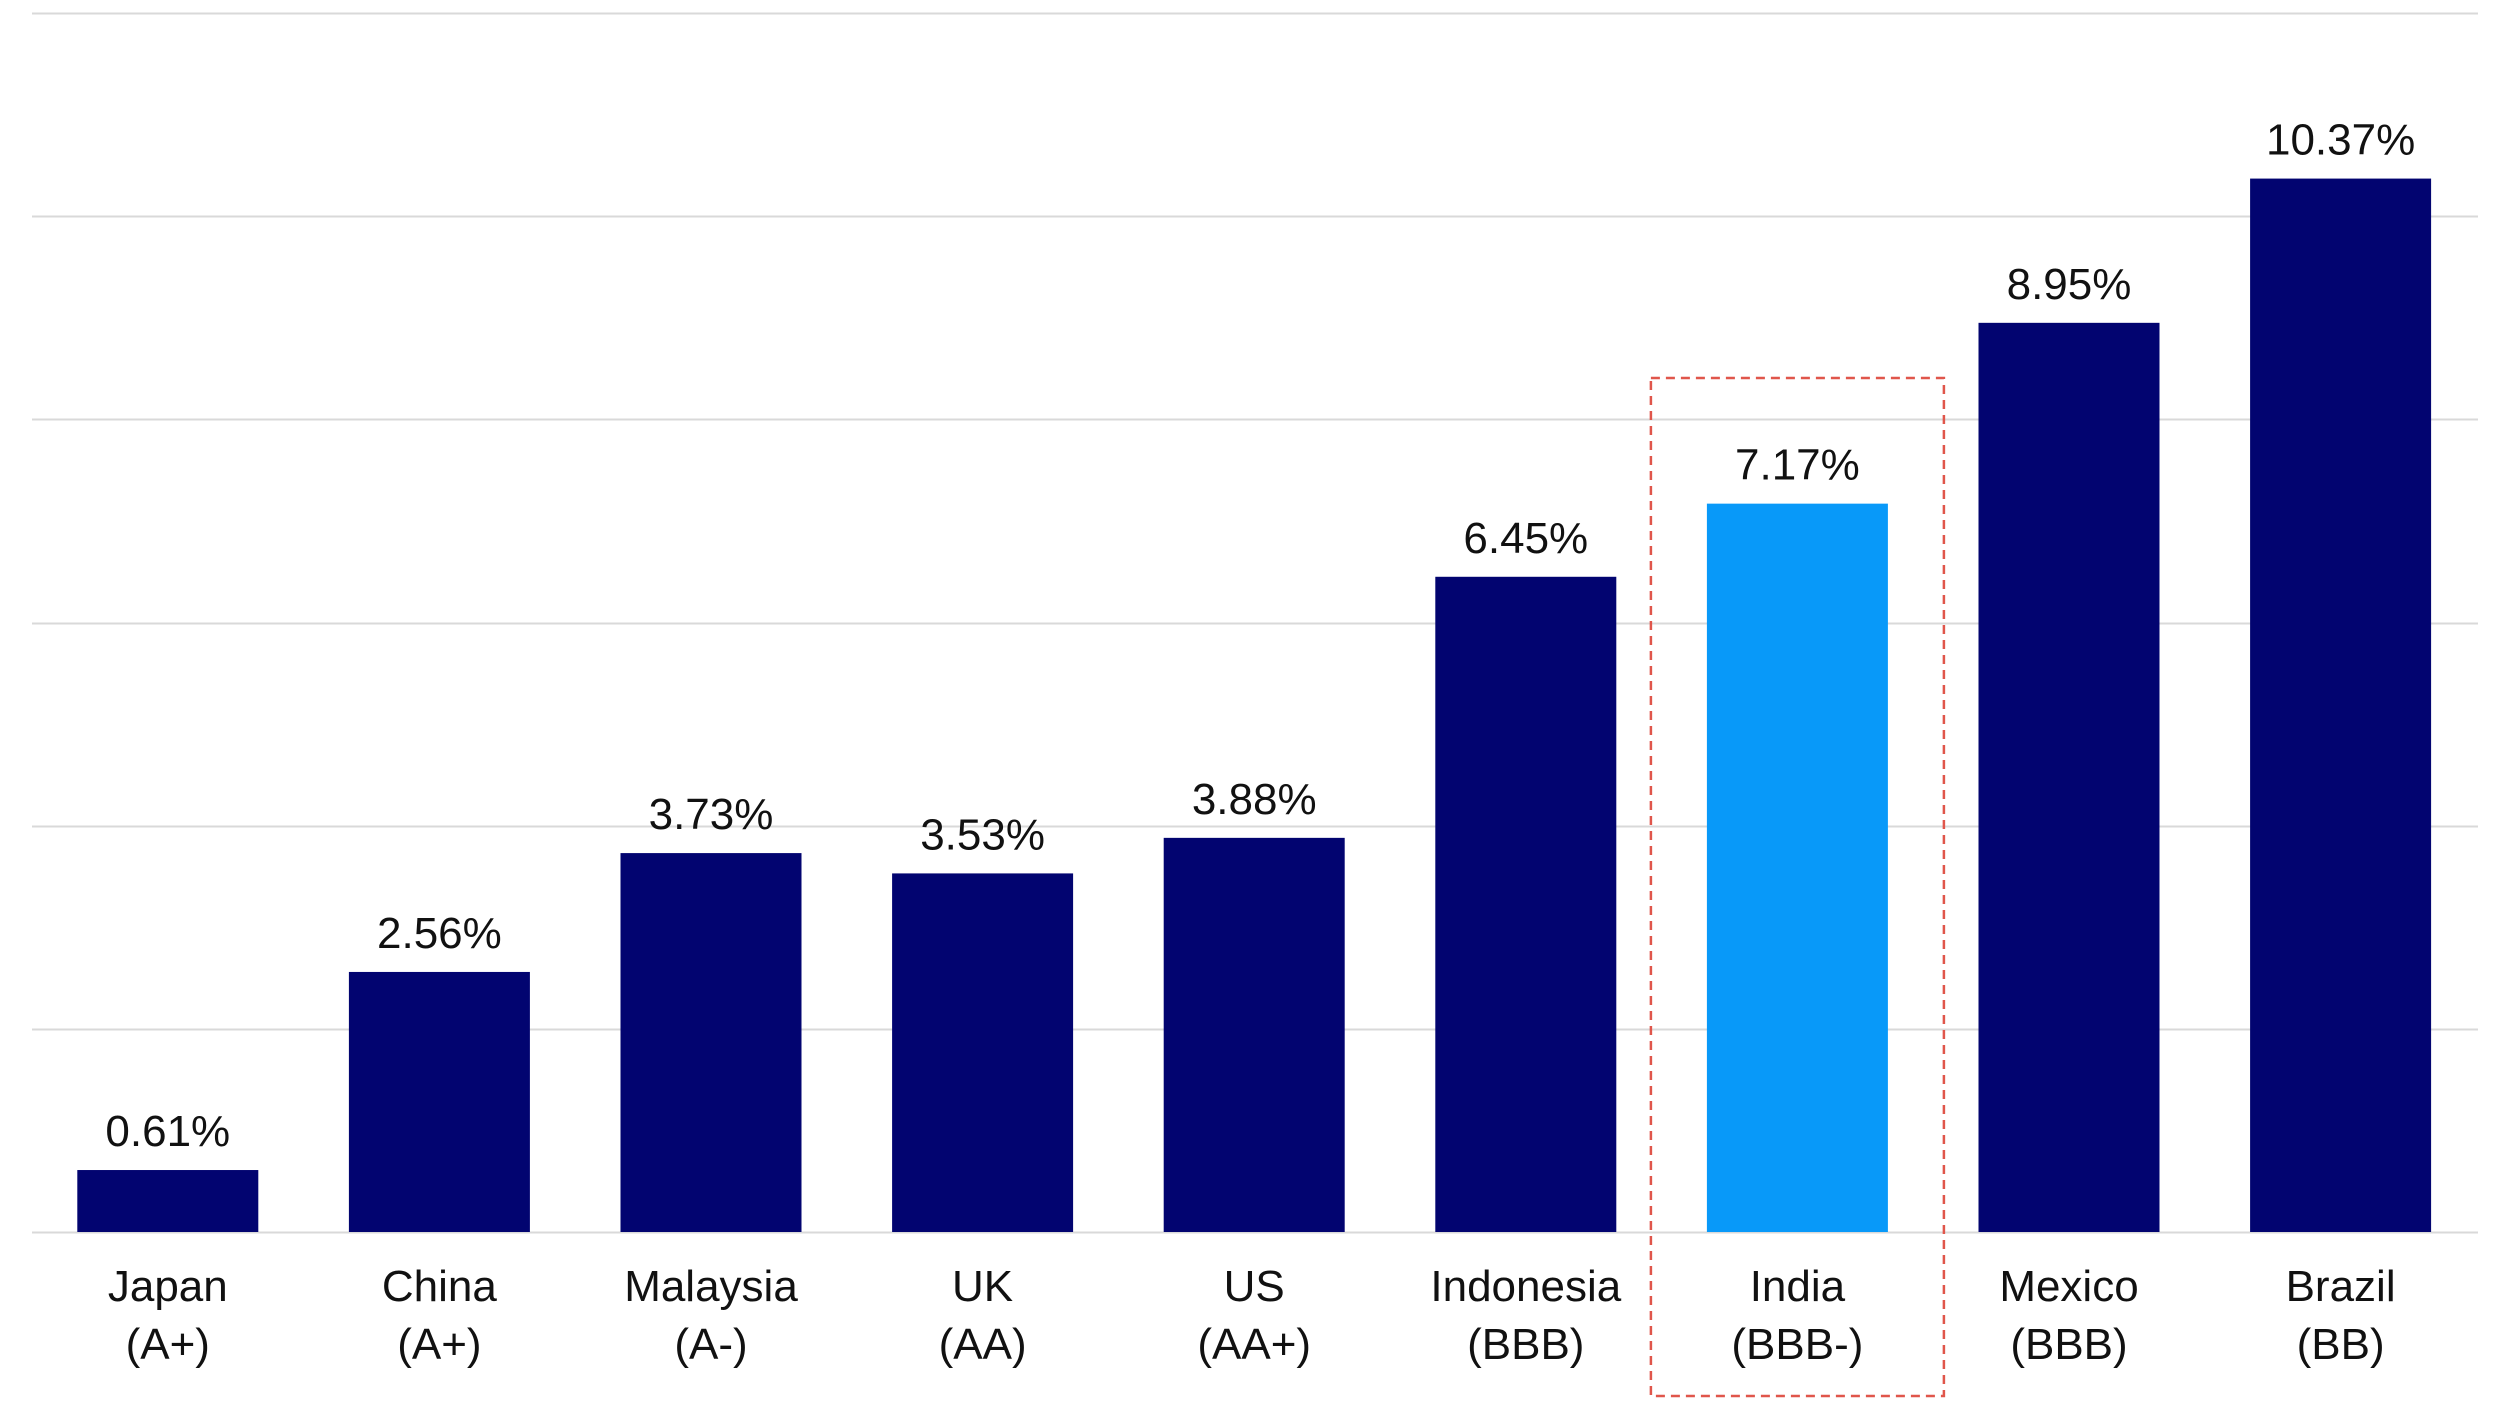  I want to click on category-label: Mexico, so click(2068, 1286).